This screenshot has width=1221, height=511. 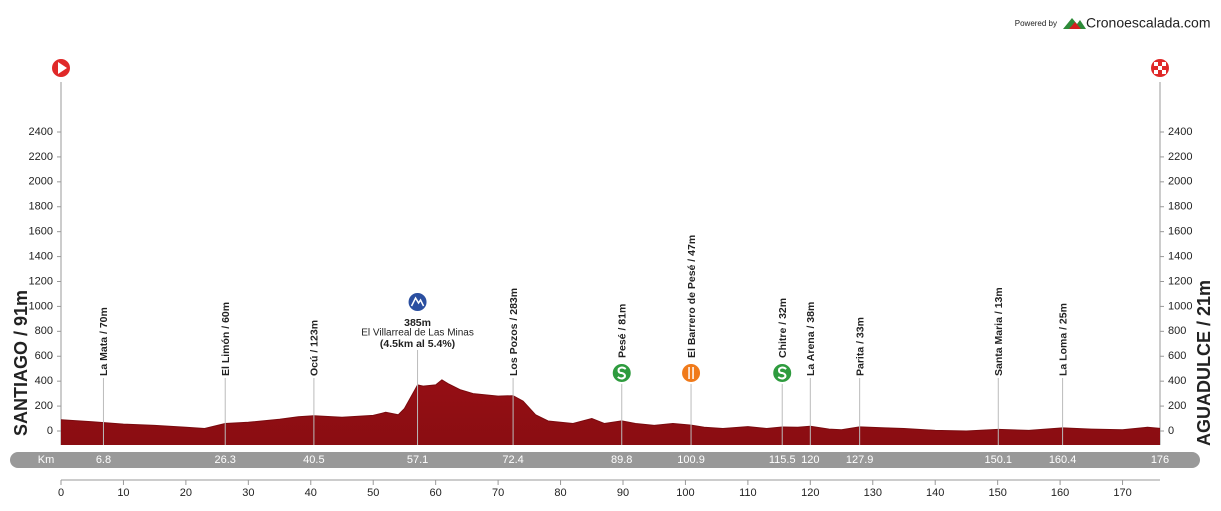 I want to click on x-tick-label: 80, so click(x=560, y=493).